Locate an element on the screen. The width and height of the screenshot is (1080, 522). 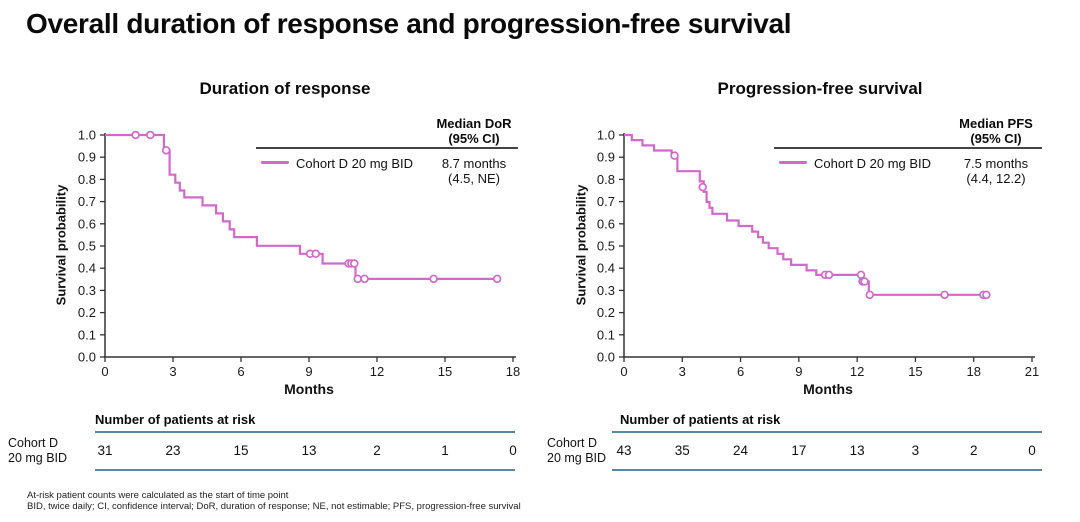
dor-y-axis-label: Survival probability is located at coordinates (61, 245).